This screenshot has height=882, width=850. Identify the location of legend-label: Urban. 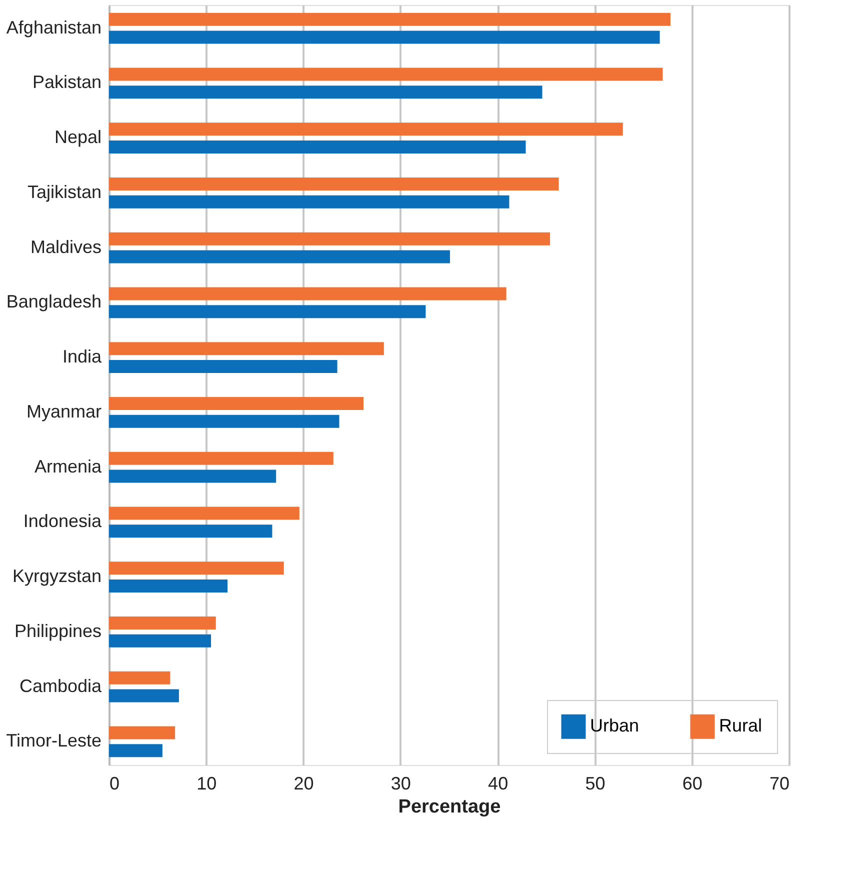
(615, 726).